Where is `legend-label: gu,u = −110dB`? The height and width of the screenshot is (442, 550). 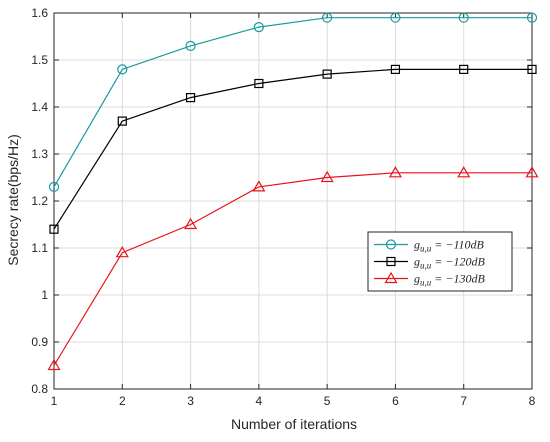 legend-label: gu,u = −110dB is located at coordinates (449, 246).